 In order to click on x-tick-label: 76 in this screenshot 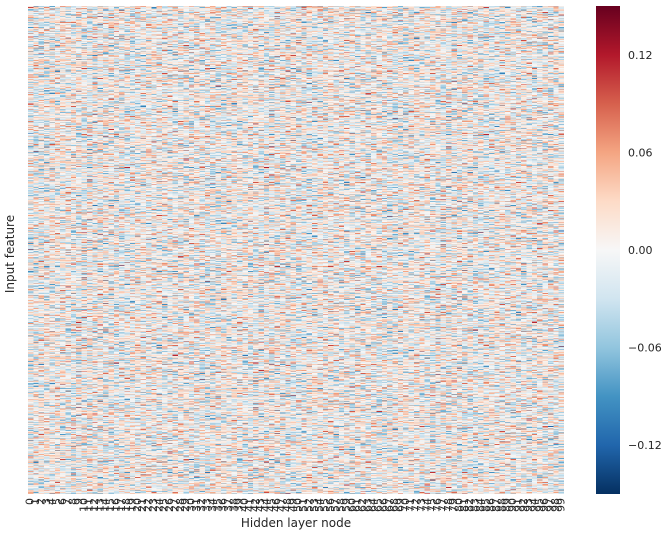, I will do `click(437, 505)`.